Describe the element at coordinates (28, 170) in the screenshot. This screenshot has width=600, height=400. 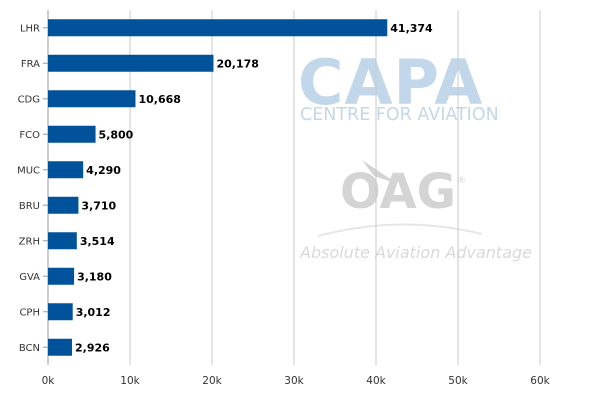
I see `category-label: MUC` at that location.